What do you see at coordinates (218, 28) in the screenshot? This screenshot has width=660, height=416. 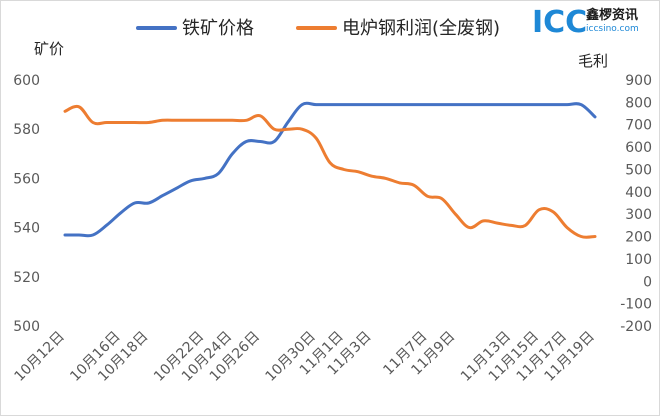 I see `legend-label-iron-ore: 铁矿价格` at bounding box center [218, 28].